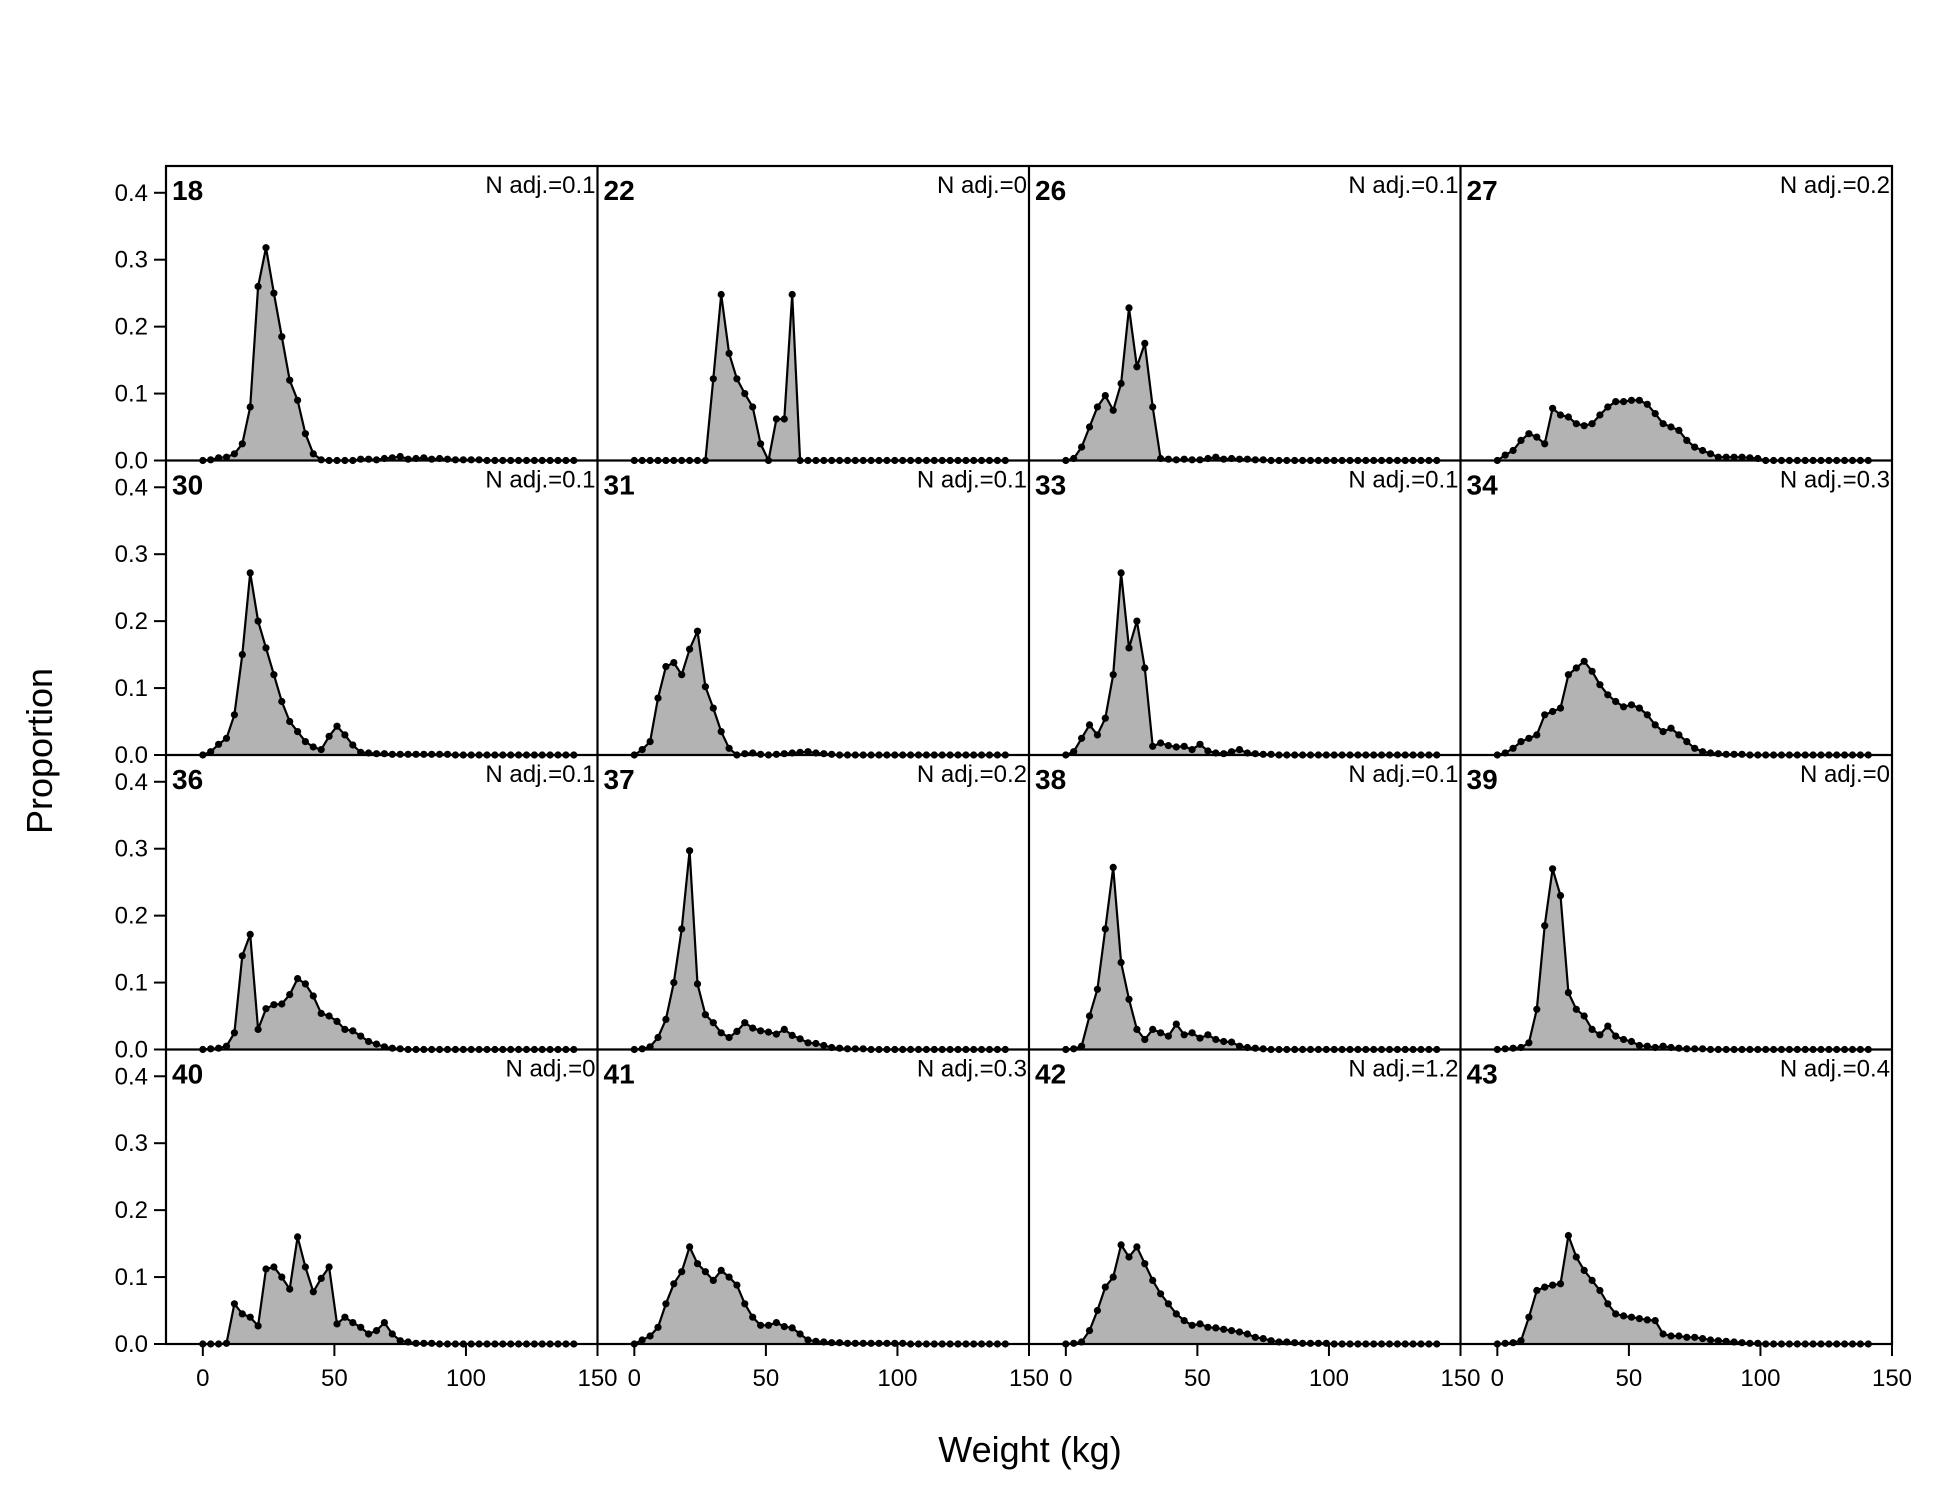 Image resolution: width=1950 pixels, height=1500 pixels. What do you see at coordinates (1483, 485) in the screenshot?
I see `panel-label: 34` at bounding box center [1483, 485].